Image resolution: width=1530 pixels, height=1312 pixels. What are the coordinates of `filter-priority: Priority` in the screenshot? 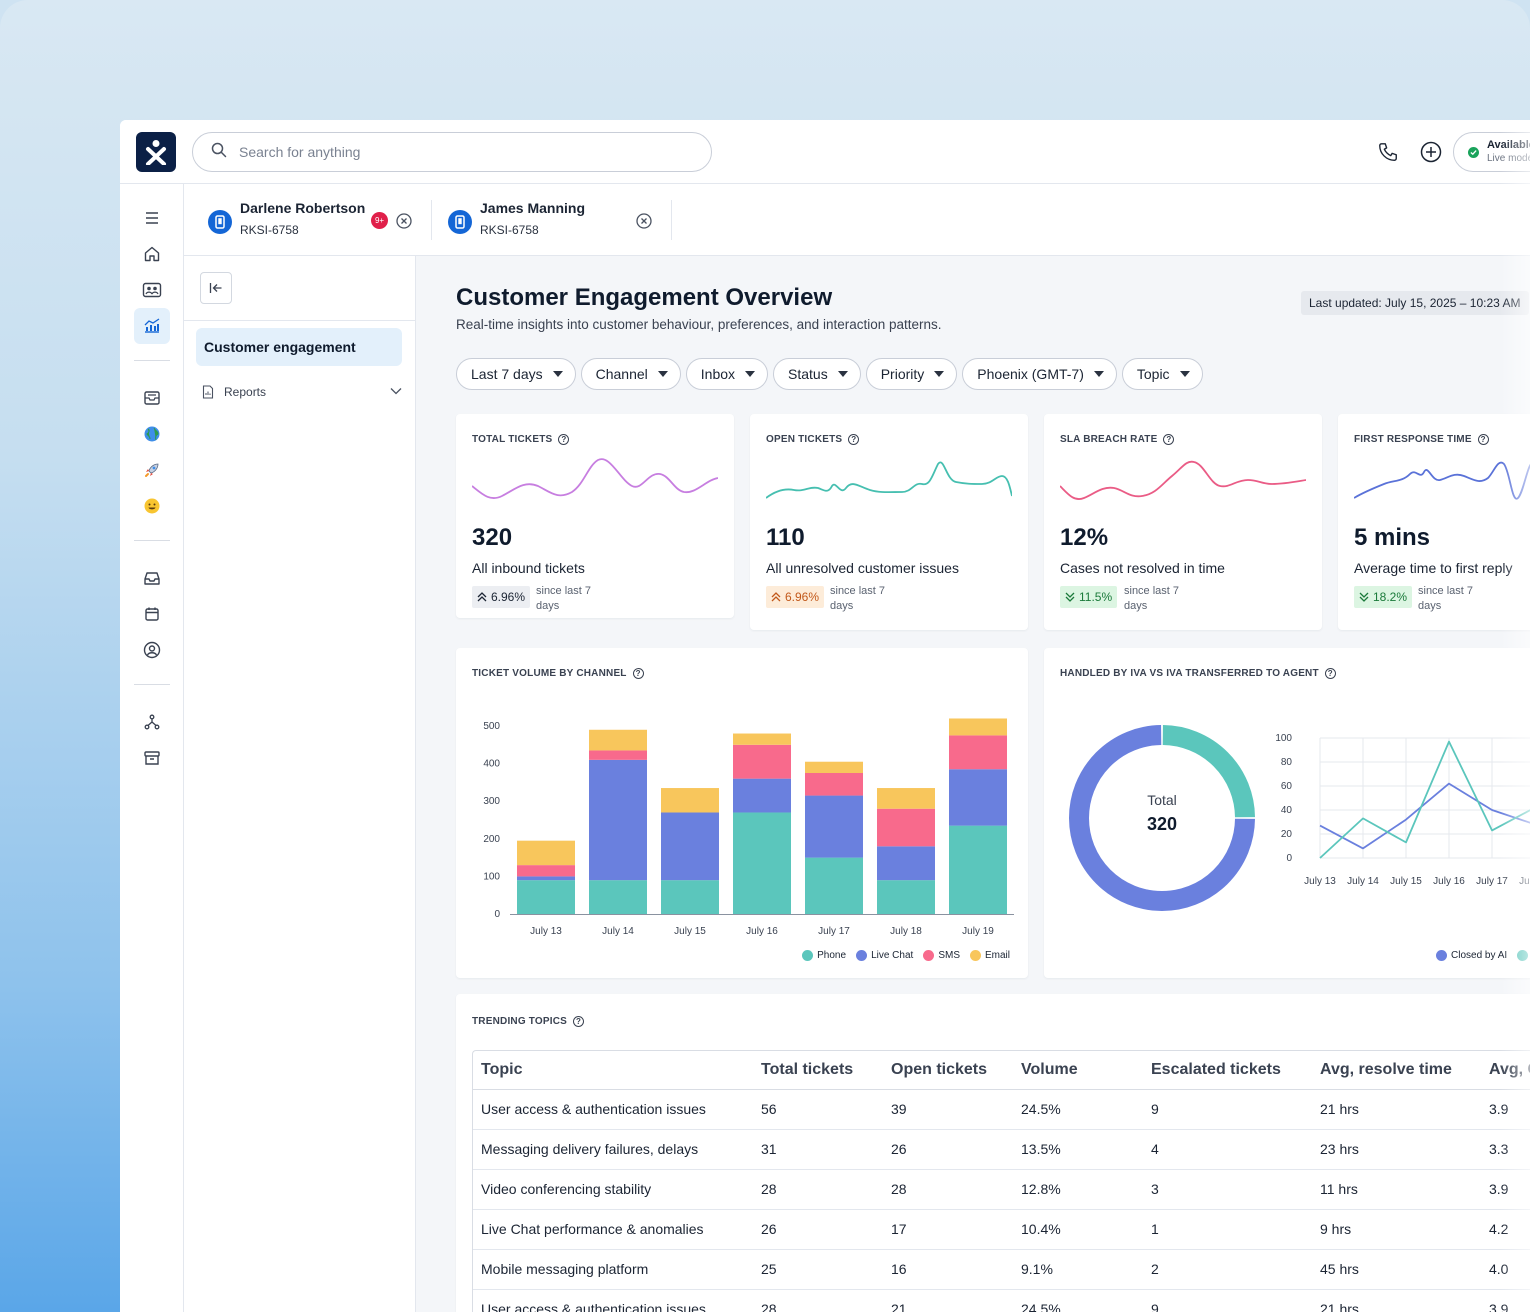 It's located at (911, 374).